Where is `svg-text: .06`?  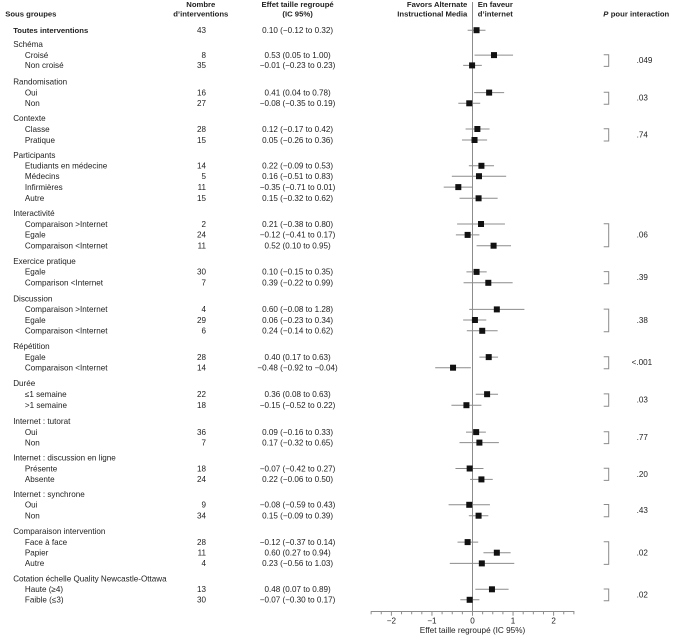 svg-text: .06 is located at coordinates (643, 235).